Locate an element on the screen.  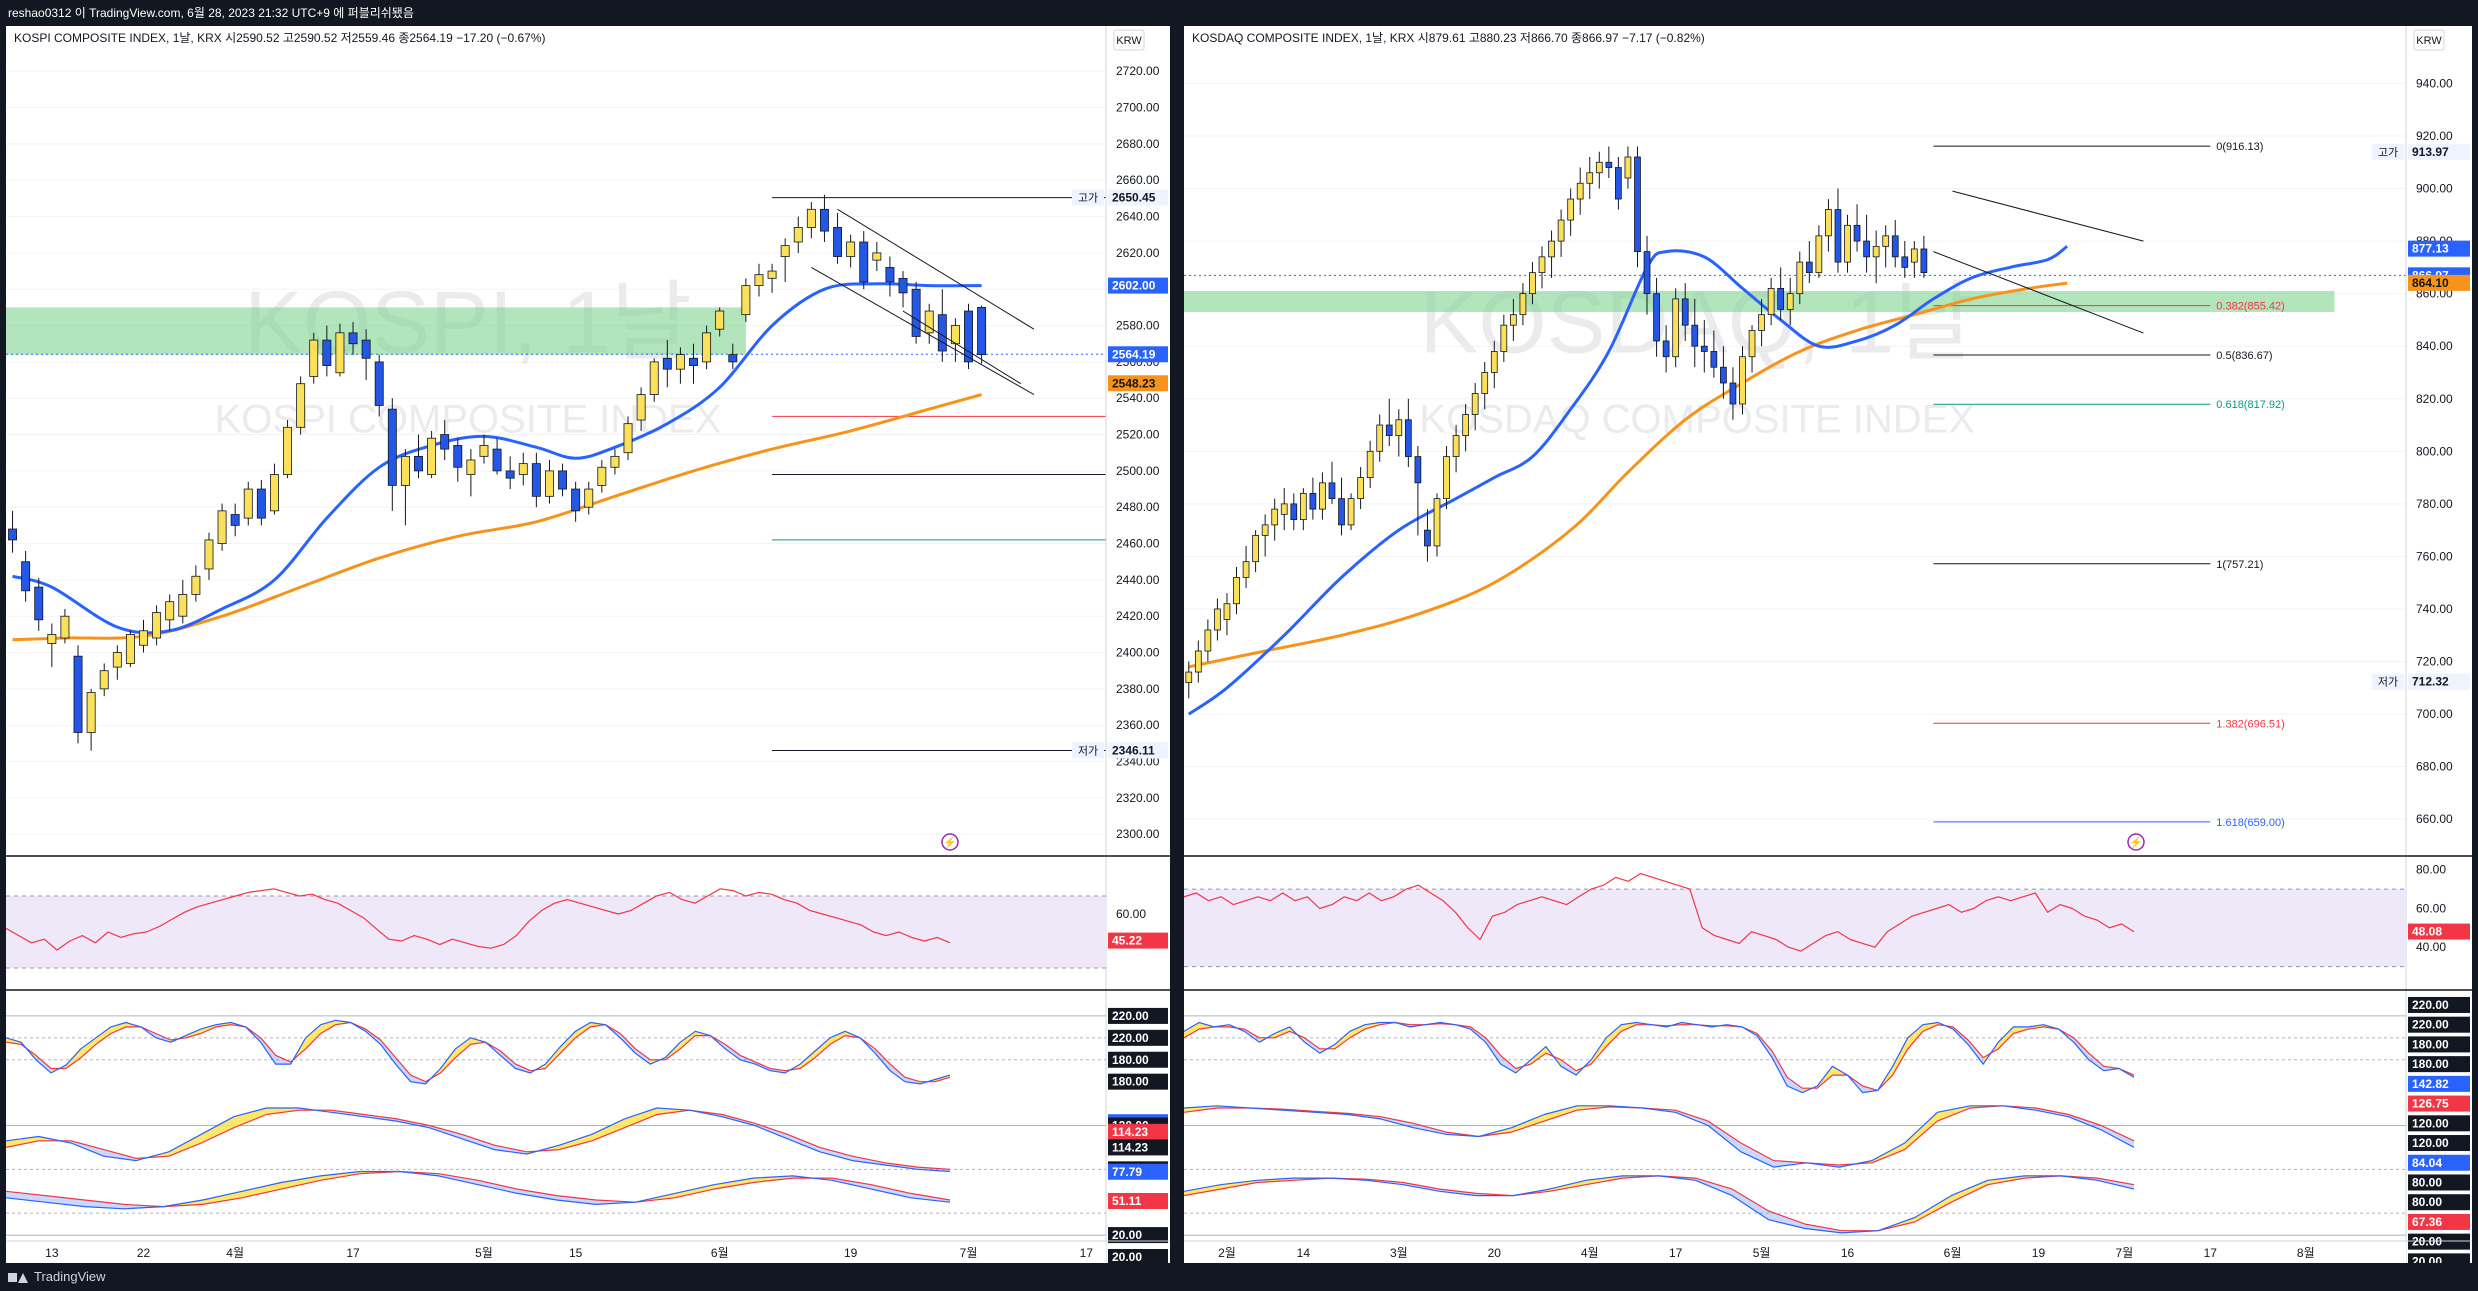
kosdaq-price-label-box is located at coordinates (2439, 282).